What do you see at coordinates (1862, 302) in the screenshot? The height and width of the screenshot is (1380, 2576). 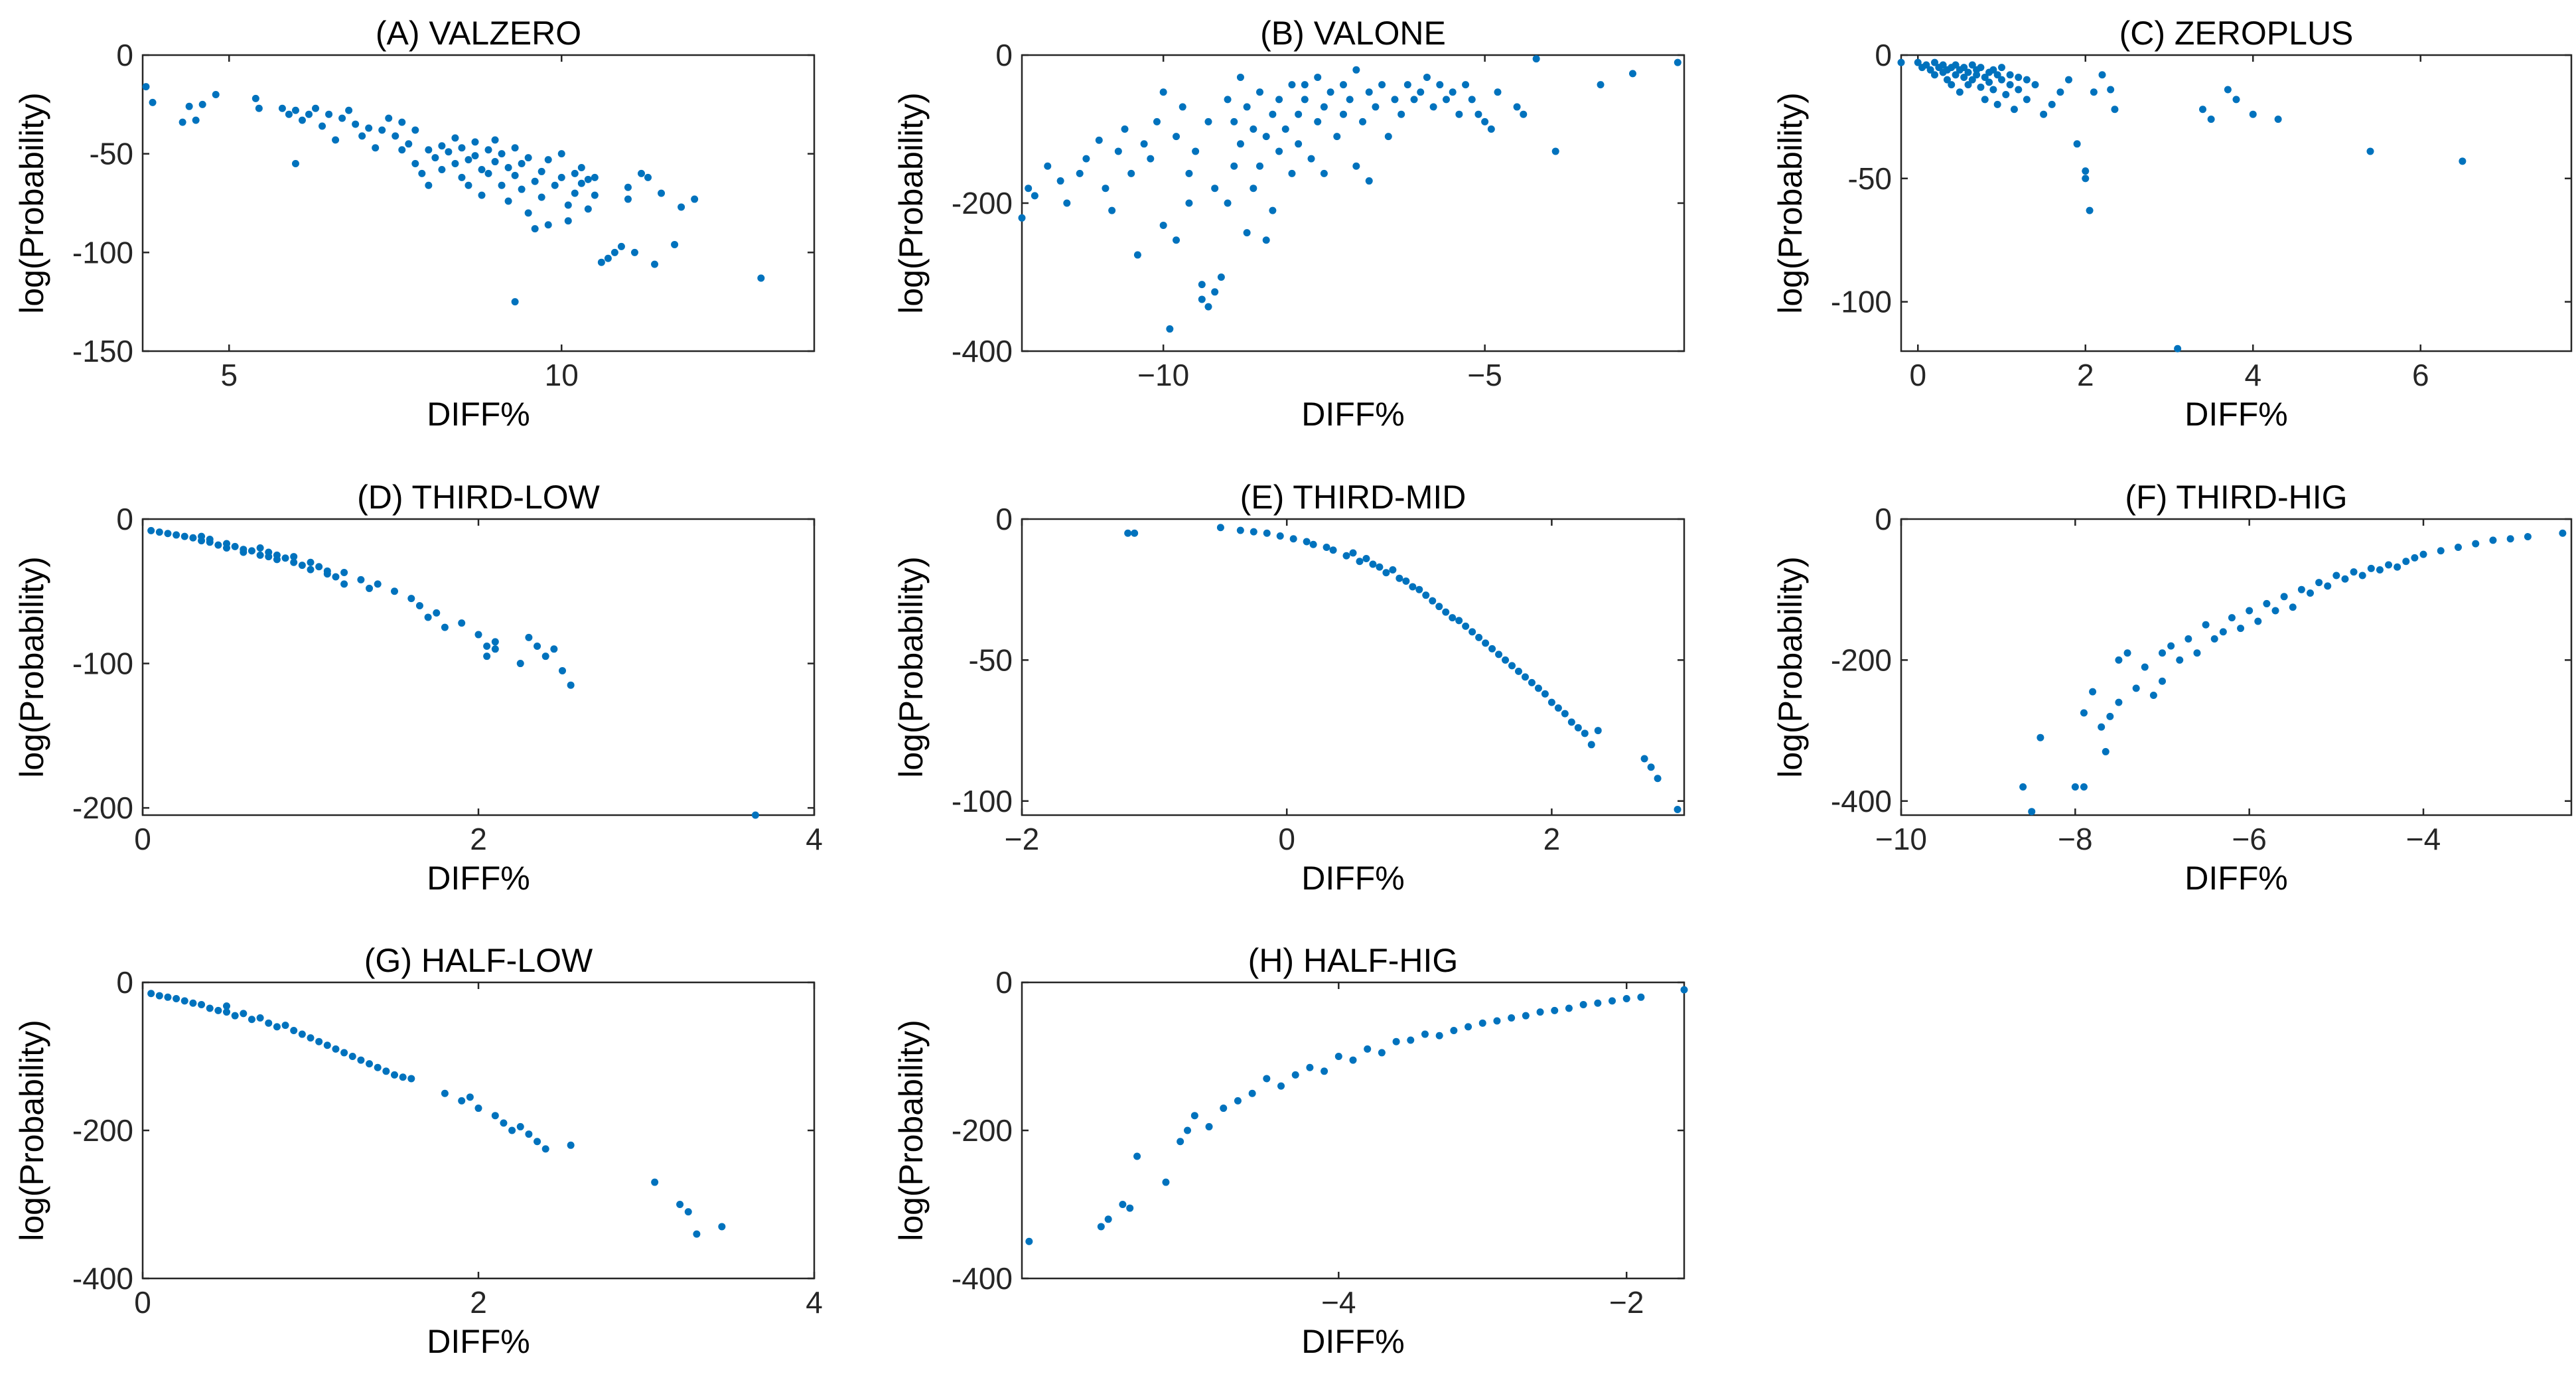 I see `y-tick-label: -100` at bounding box center [1862, 302].